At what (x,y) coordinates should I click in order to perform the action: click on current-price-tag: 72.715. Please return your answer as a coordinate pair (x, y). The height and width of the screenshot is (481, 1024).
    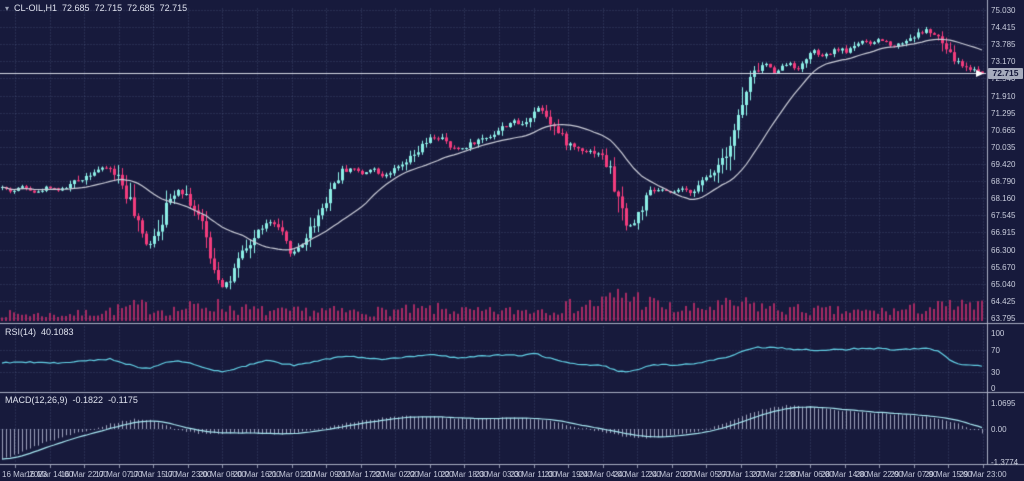
    Looking at the image, I should click on (1005, 73).